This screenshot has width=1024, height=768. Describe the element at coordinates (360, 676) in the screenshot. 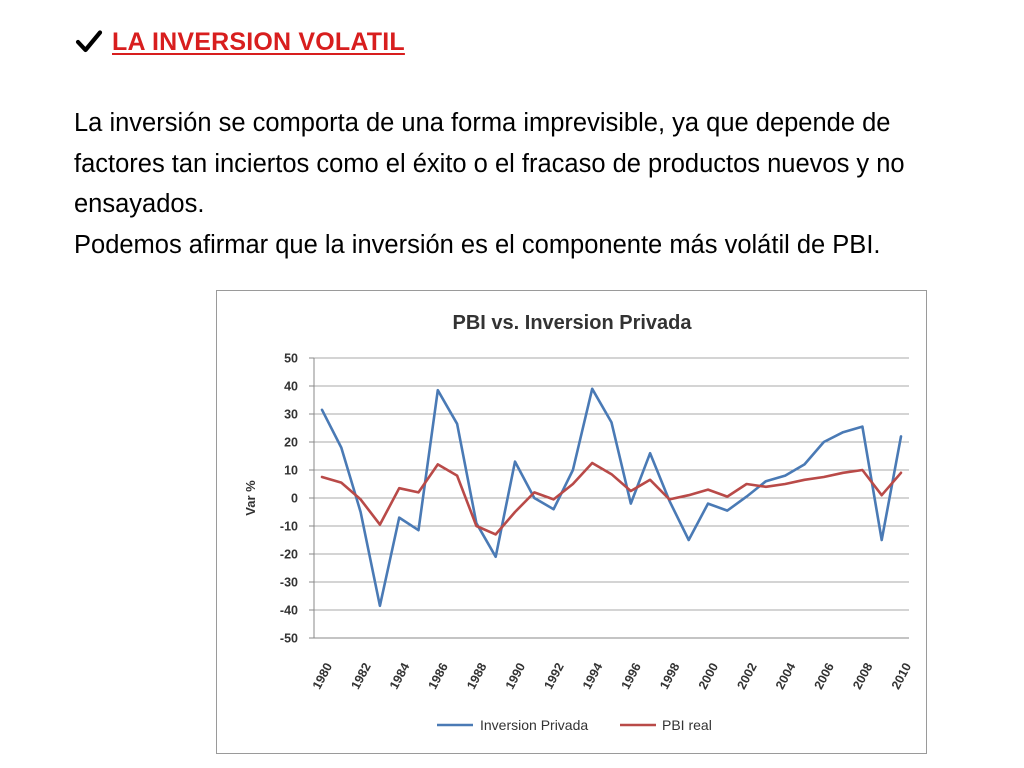

I see `x-tick-label: 1982` at that location.